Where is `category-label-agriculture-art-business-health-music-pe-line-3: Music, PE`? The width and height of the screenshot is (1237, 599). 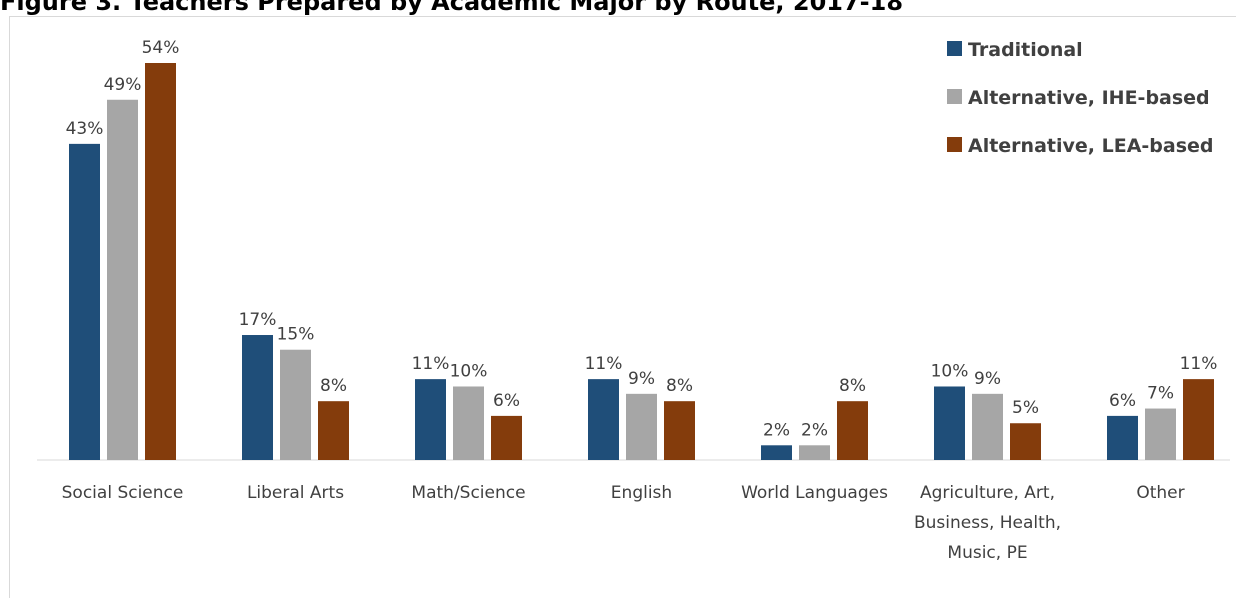
category-label-agriculture-art-business-health-music-pe-line-3: Music, PE is located at coordinates (987, 553).